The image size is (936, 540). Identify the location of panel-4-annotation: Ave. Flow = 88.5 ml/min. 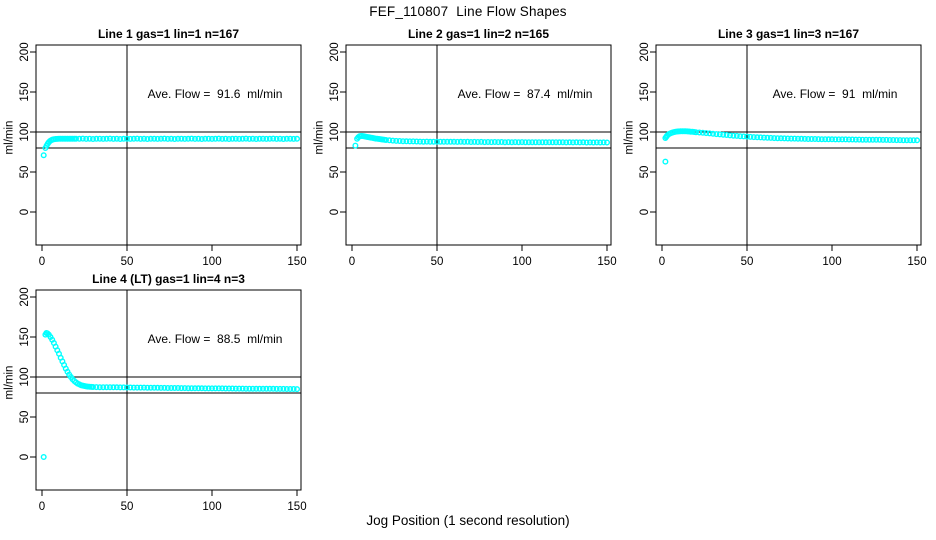
(215, 339).